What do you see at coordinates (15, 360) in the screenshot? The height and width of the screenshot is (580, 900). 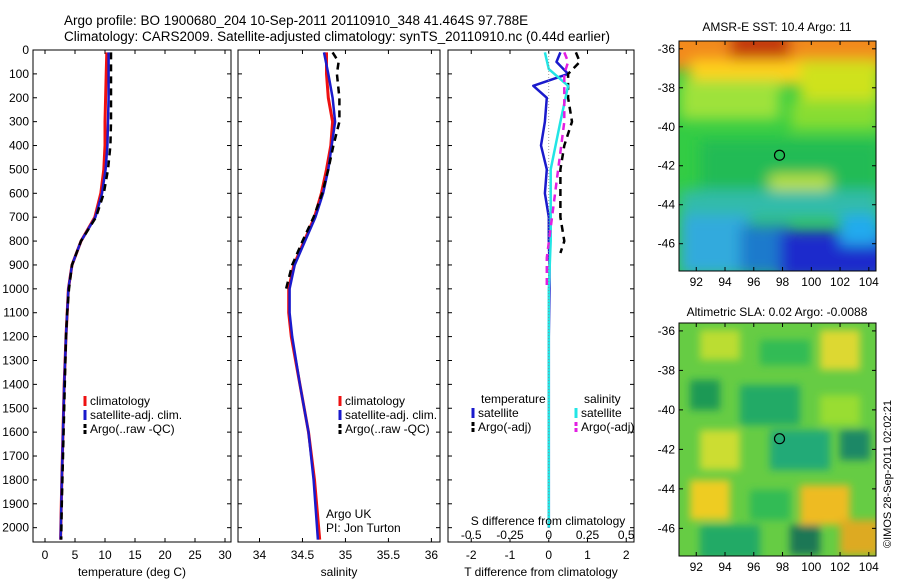 I see `y-tick-label: 1300` at bounding box center [15, 360].